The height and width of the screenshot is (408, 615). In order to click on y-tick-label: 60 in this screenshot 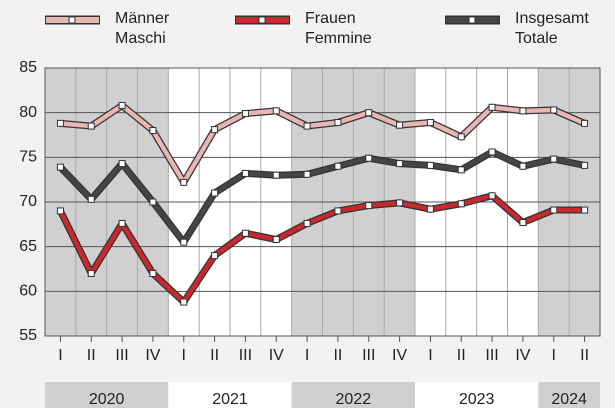, I will do `click(28, 291)`.